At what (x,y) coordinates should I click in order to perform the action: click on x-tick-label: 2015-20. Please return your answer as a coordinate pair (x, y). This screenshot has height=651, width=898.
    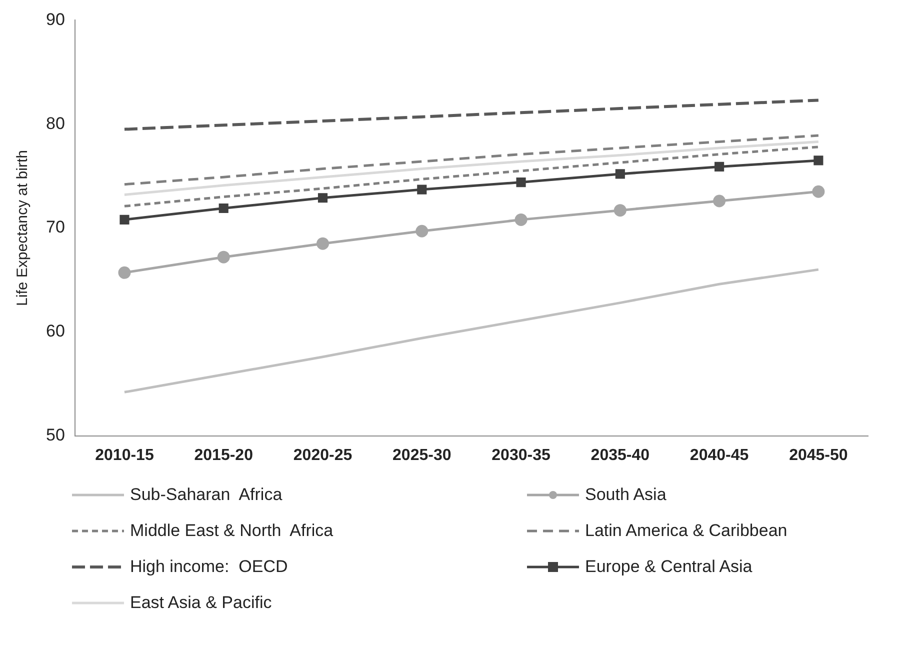
    Looking at the image, I should click on (224, 455).